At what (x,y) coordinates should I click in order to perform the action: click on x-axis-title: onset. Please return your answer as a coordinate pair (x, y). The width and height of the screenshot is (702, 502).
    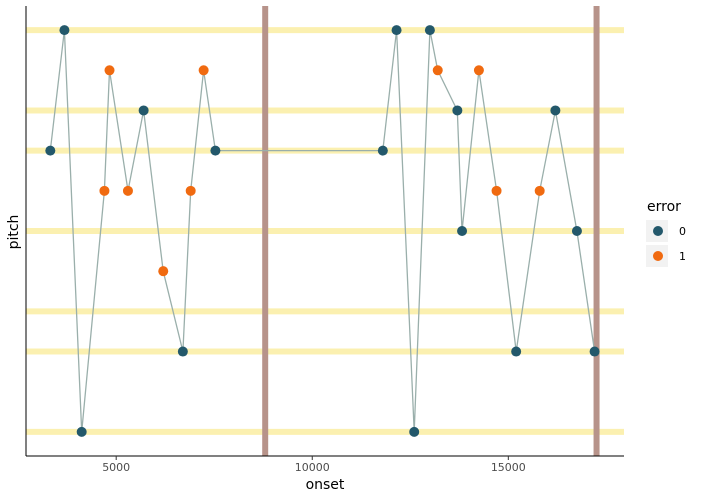
    Looking at the image, I should click on (325, 485).